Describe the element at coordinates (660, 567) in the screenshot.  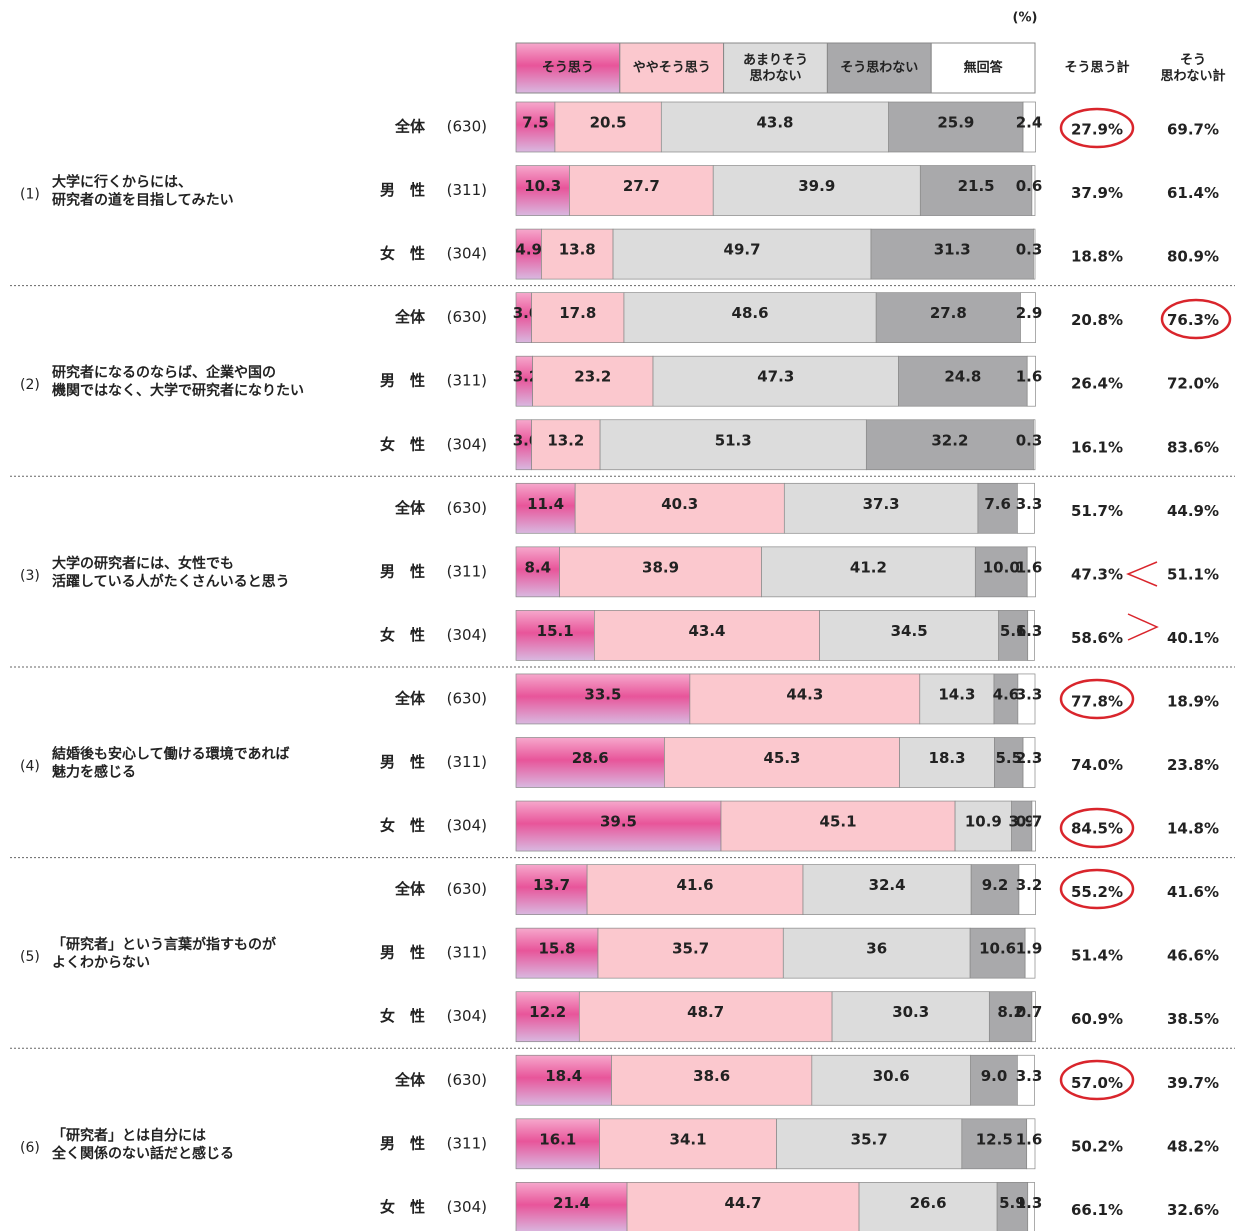
I see `value-label: 38.9` at that location.